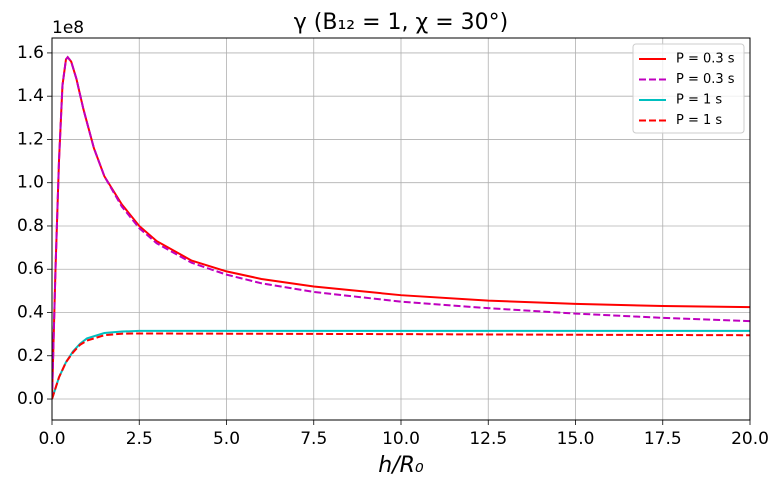 The height and width of the screenshot is (489, 783). I want to click on x-tick-label: 17.5, so click(663, 439).